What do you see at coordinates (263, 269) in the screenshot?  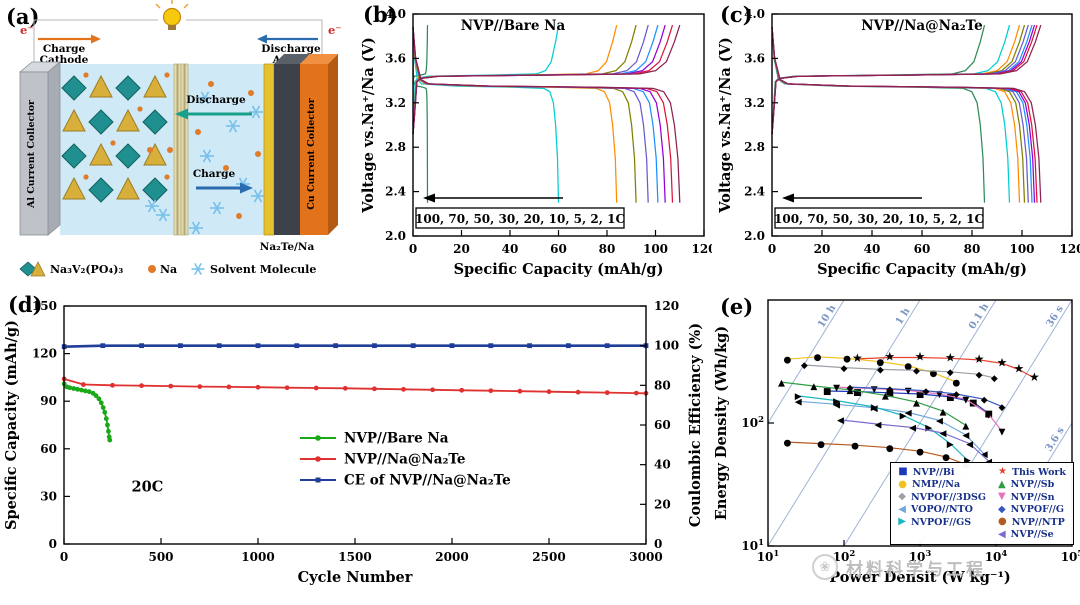 I see `legend-solvent-label: Solvent Molecule` at bounding box center [263, 269].